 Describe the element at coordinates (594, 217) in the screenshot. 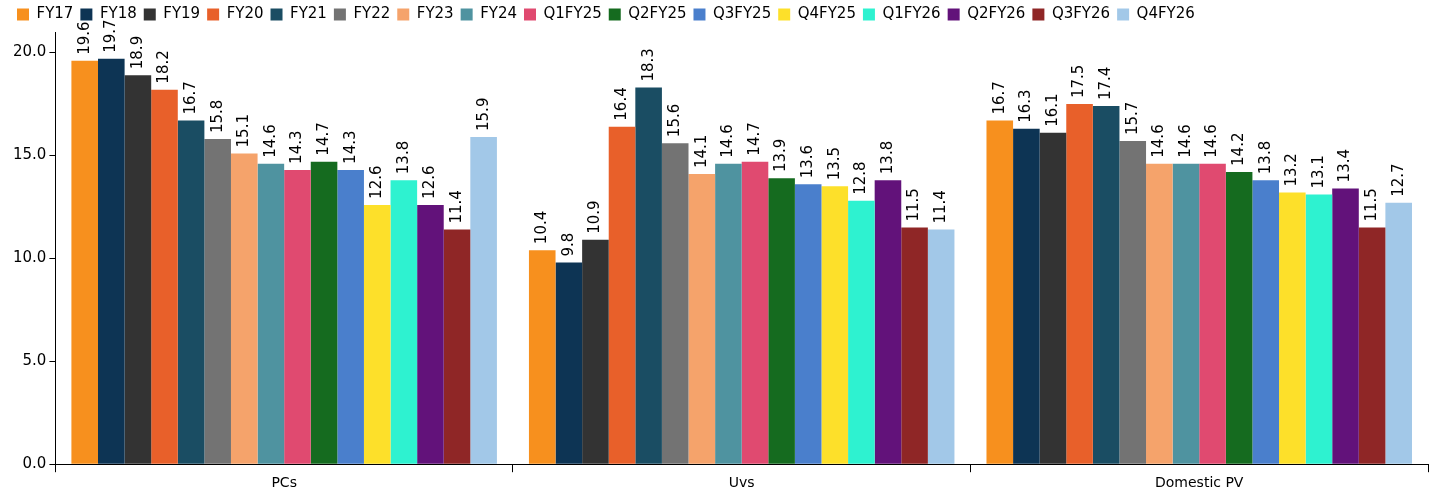

I see `data-label: 10.9` at that location.